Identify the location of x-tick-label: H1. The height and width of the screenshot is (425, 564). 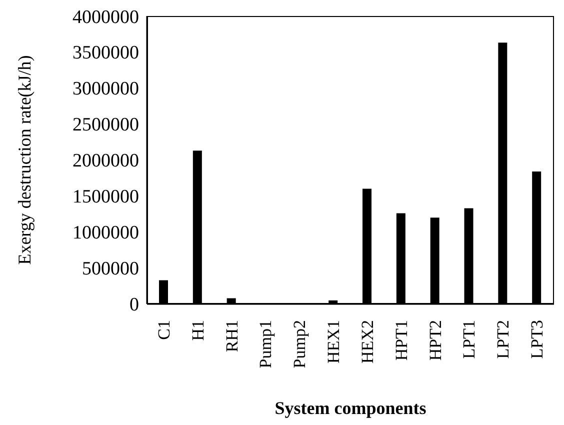
(198, 330).